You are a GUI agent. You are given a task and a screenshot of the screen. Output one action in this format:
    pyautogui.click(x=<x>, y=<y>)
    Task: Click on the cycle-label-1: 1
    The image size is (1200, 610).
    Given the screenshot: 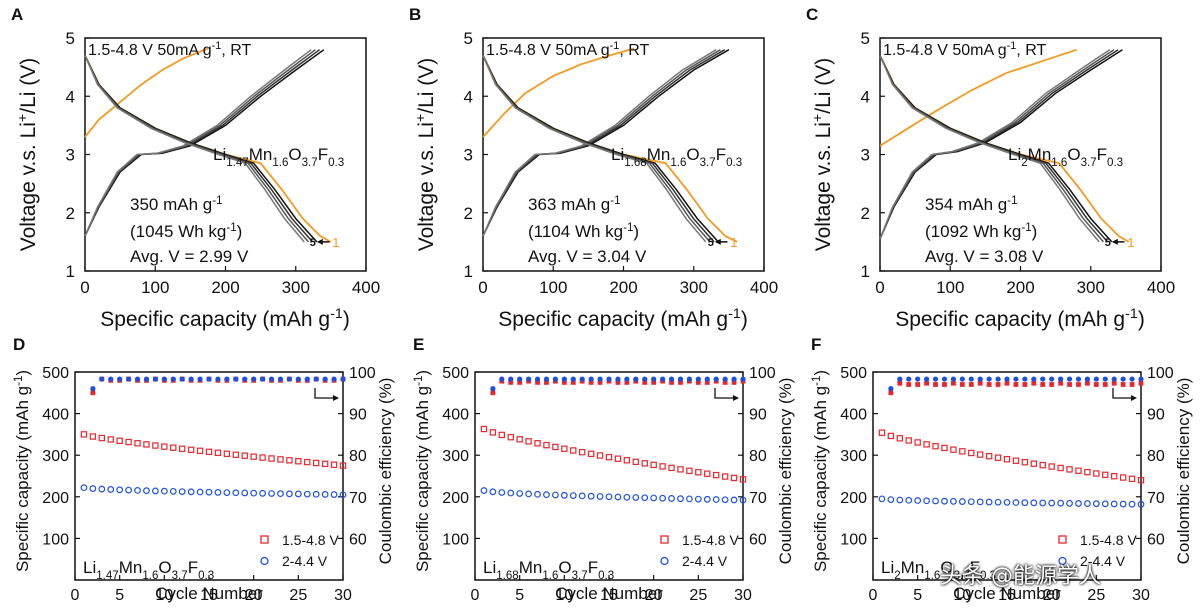 What is the action you would take?
    pyautogui.click(x=335, y=242)
    